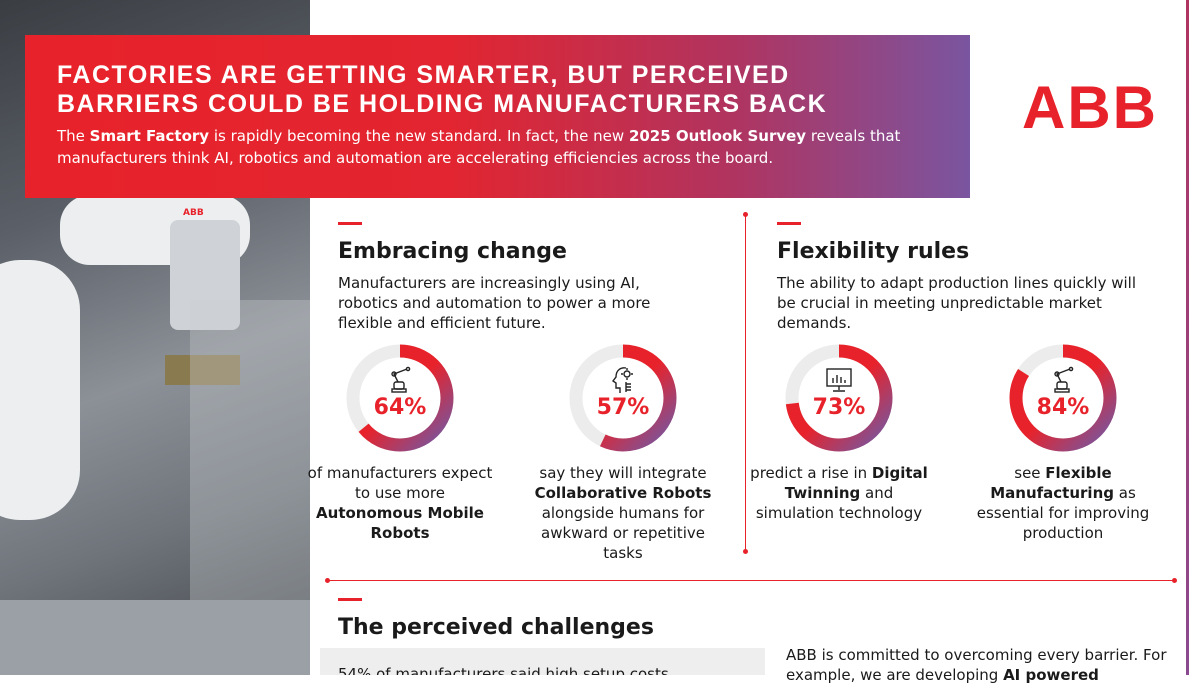  I want to click on donut-chart: 84%, so click(1063, 398).